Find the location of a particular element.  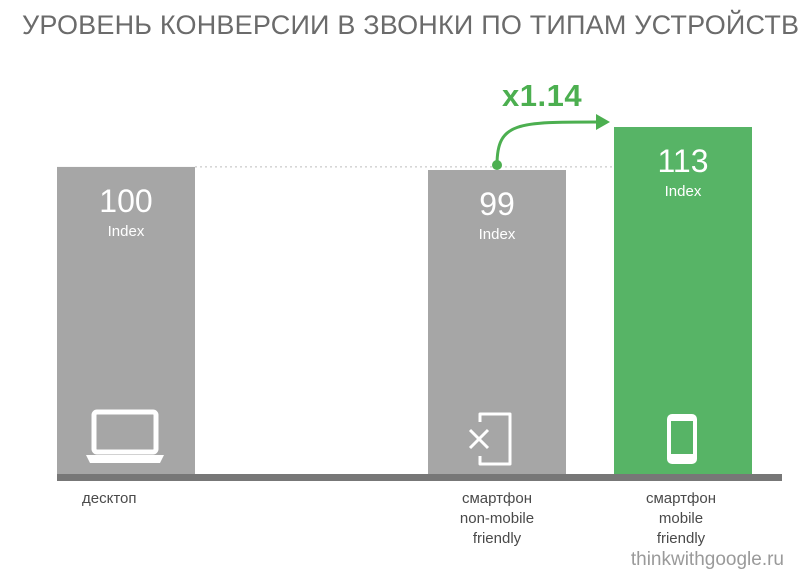

multiplier-label: x1.14 is located at coordinates (542, 95).